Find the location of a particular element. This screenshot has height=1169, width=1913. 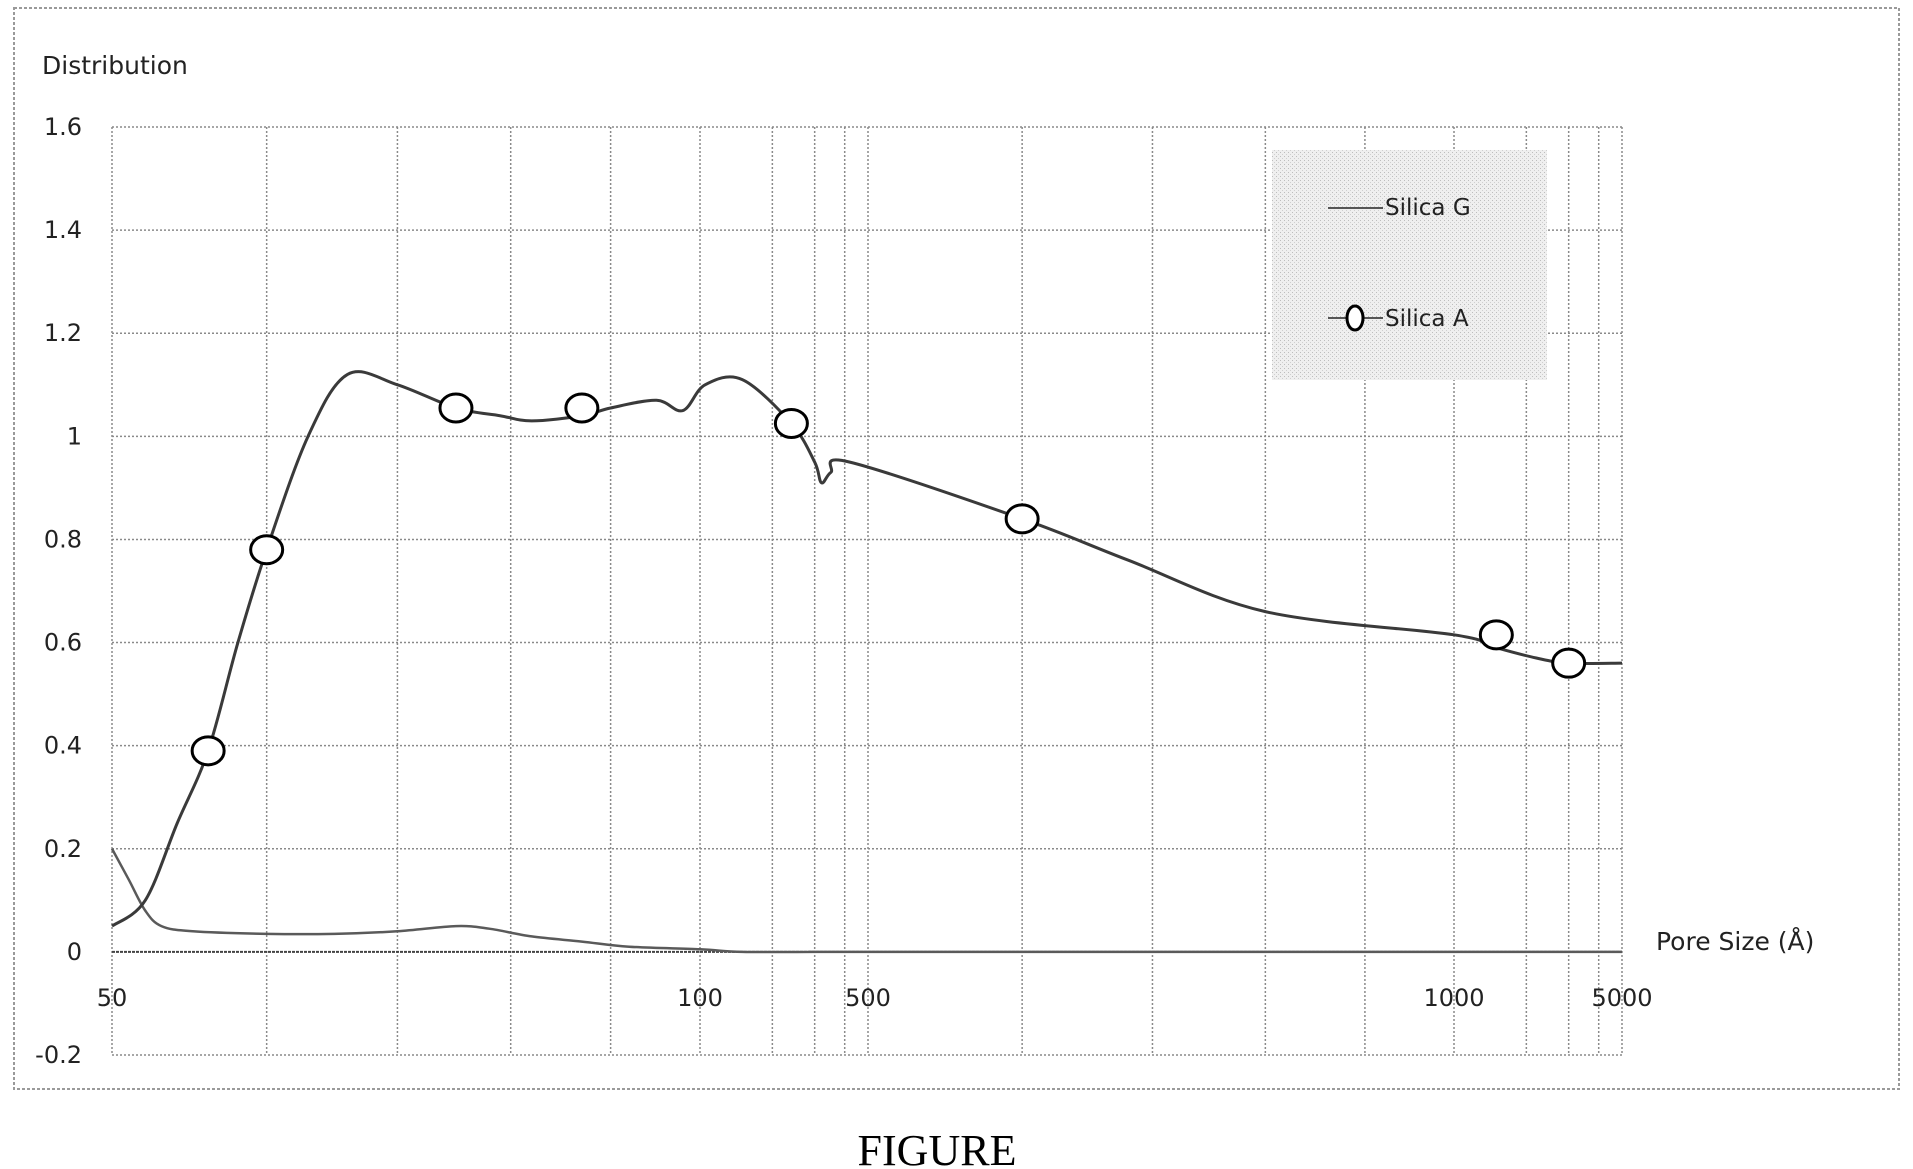

x-axis-label: Pore Size (Å) is located at coordinates (1735, 941).